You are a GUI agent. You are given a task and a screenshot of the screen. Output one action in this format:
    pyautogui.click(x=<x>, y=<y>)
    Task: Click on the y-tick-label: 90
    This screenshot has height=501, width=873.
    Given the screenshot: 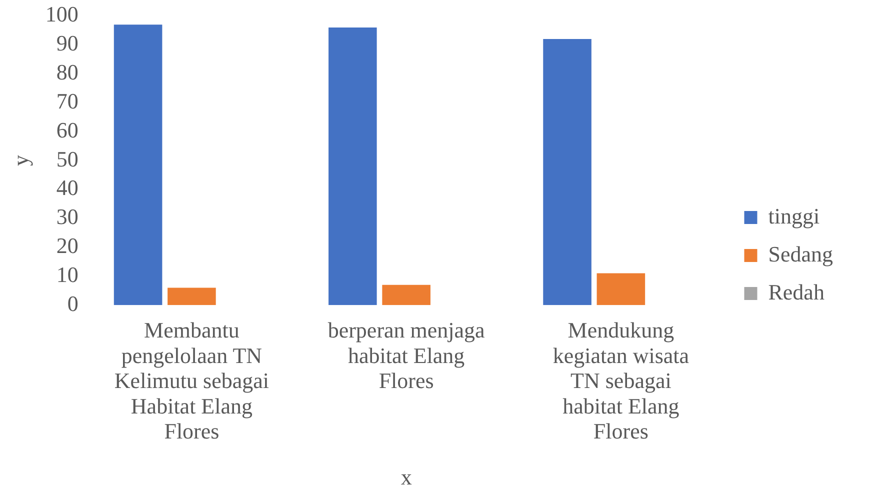 What is the action you would take?
    pyautogui.click(x=67, y=43)
    